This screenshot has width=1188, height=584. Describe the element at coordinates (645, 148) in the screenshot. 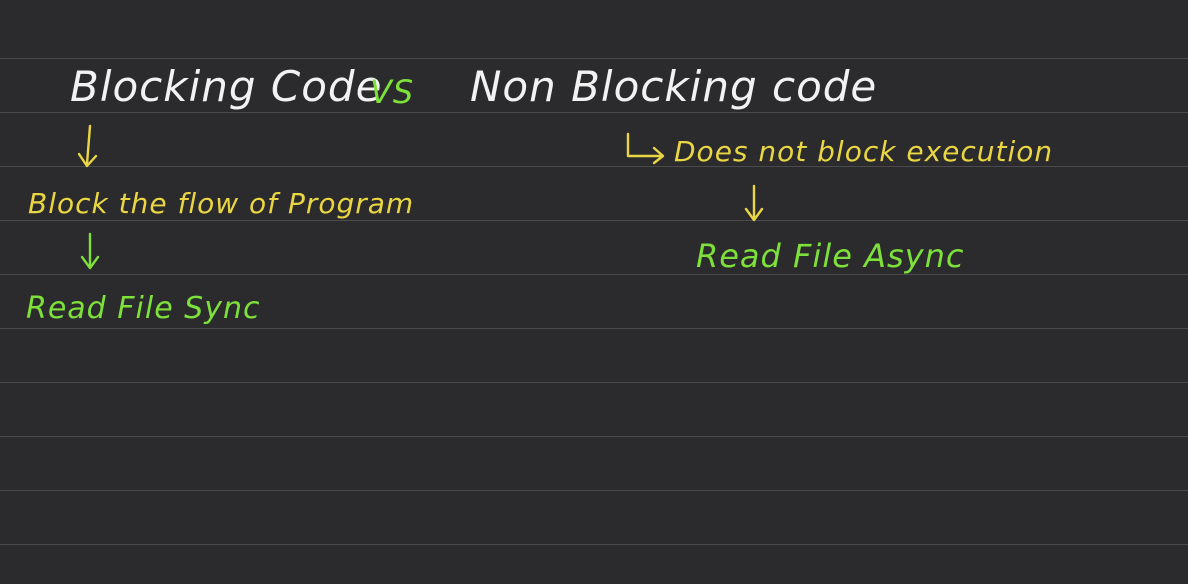

I see `arrow-curved-right-icon` at that location.